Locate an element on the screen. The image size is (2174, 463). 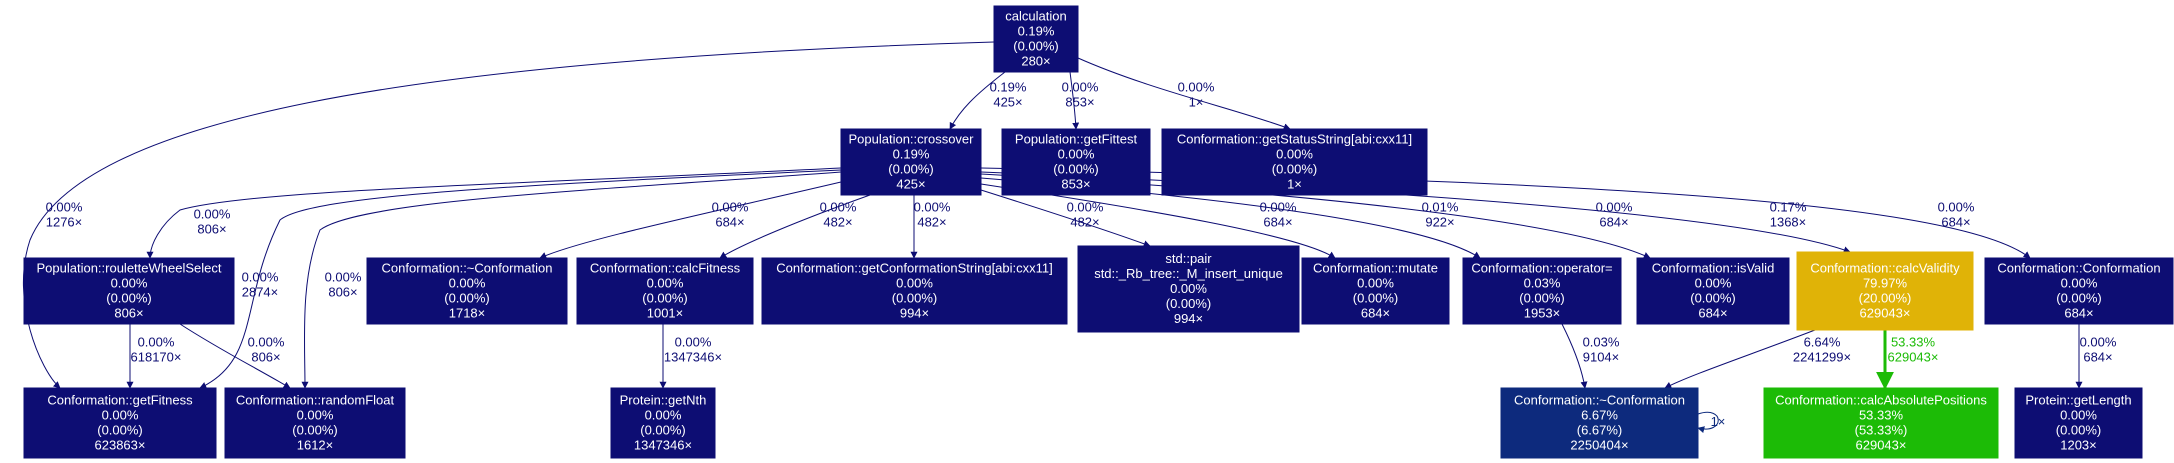
edge-calcfit-nth: 0.00%1347346× is located at coordinates (690, 356).